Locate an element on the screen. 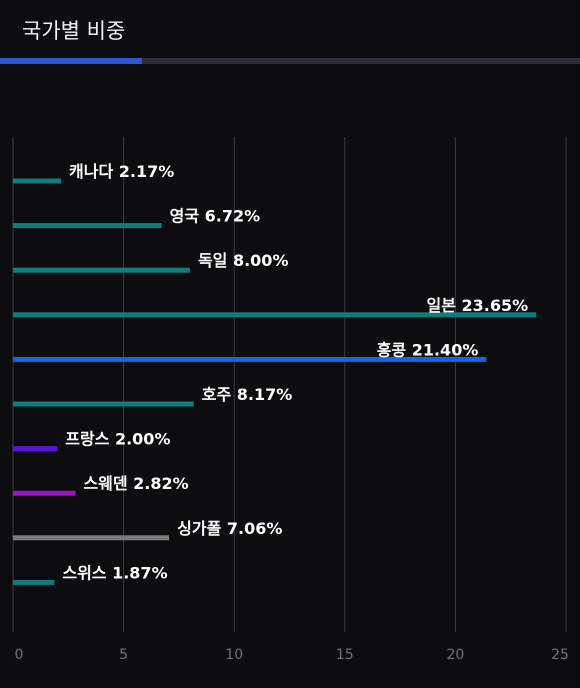 The image size is (580, 688). bar-label-2: 영국 6.72% is located at coordinates (215, 216).